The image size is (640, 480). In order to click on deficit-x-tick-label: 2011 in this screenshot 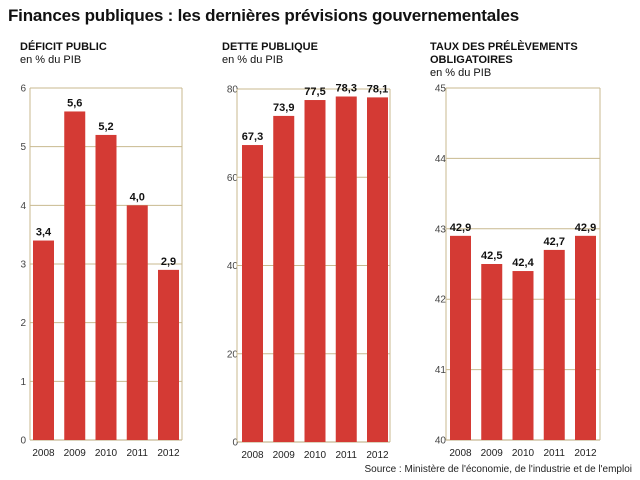, I will do `click(137, 453)`.